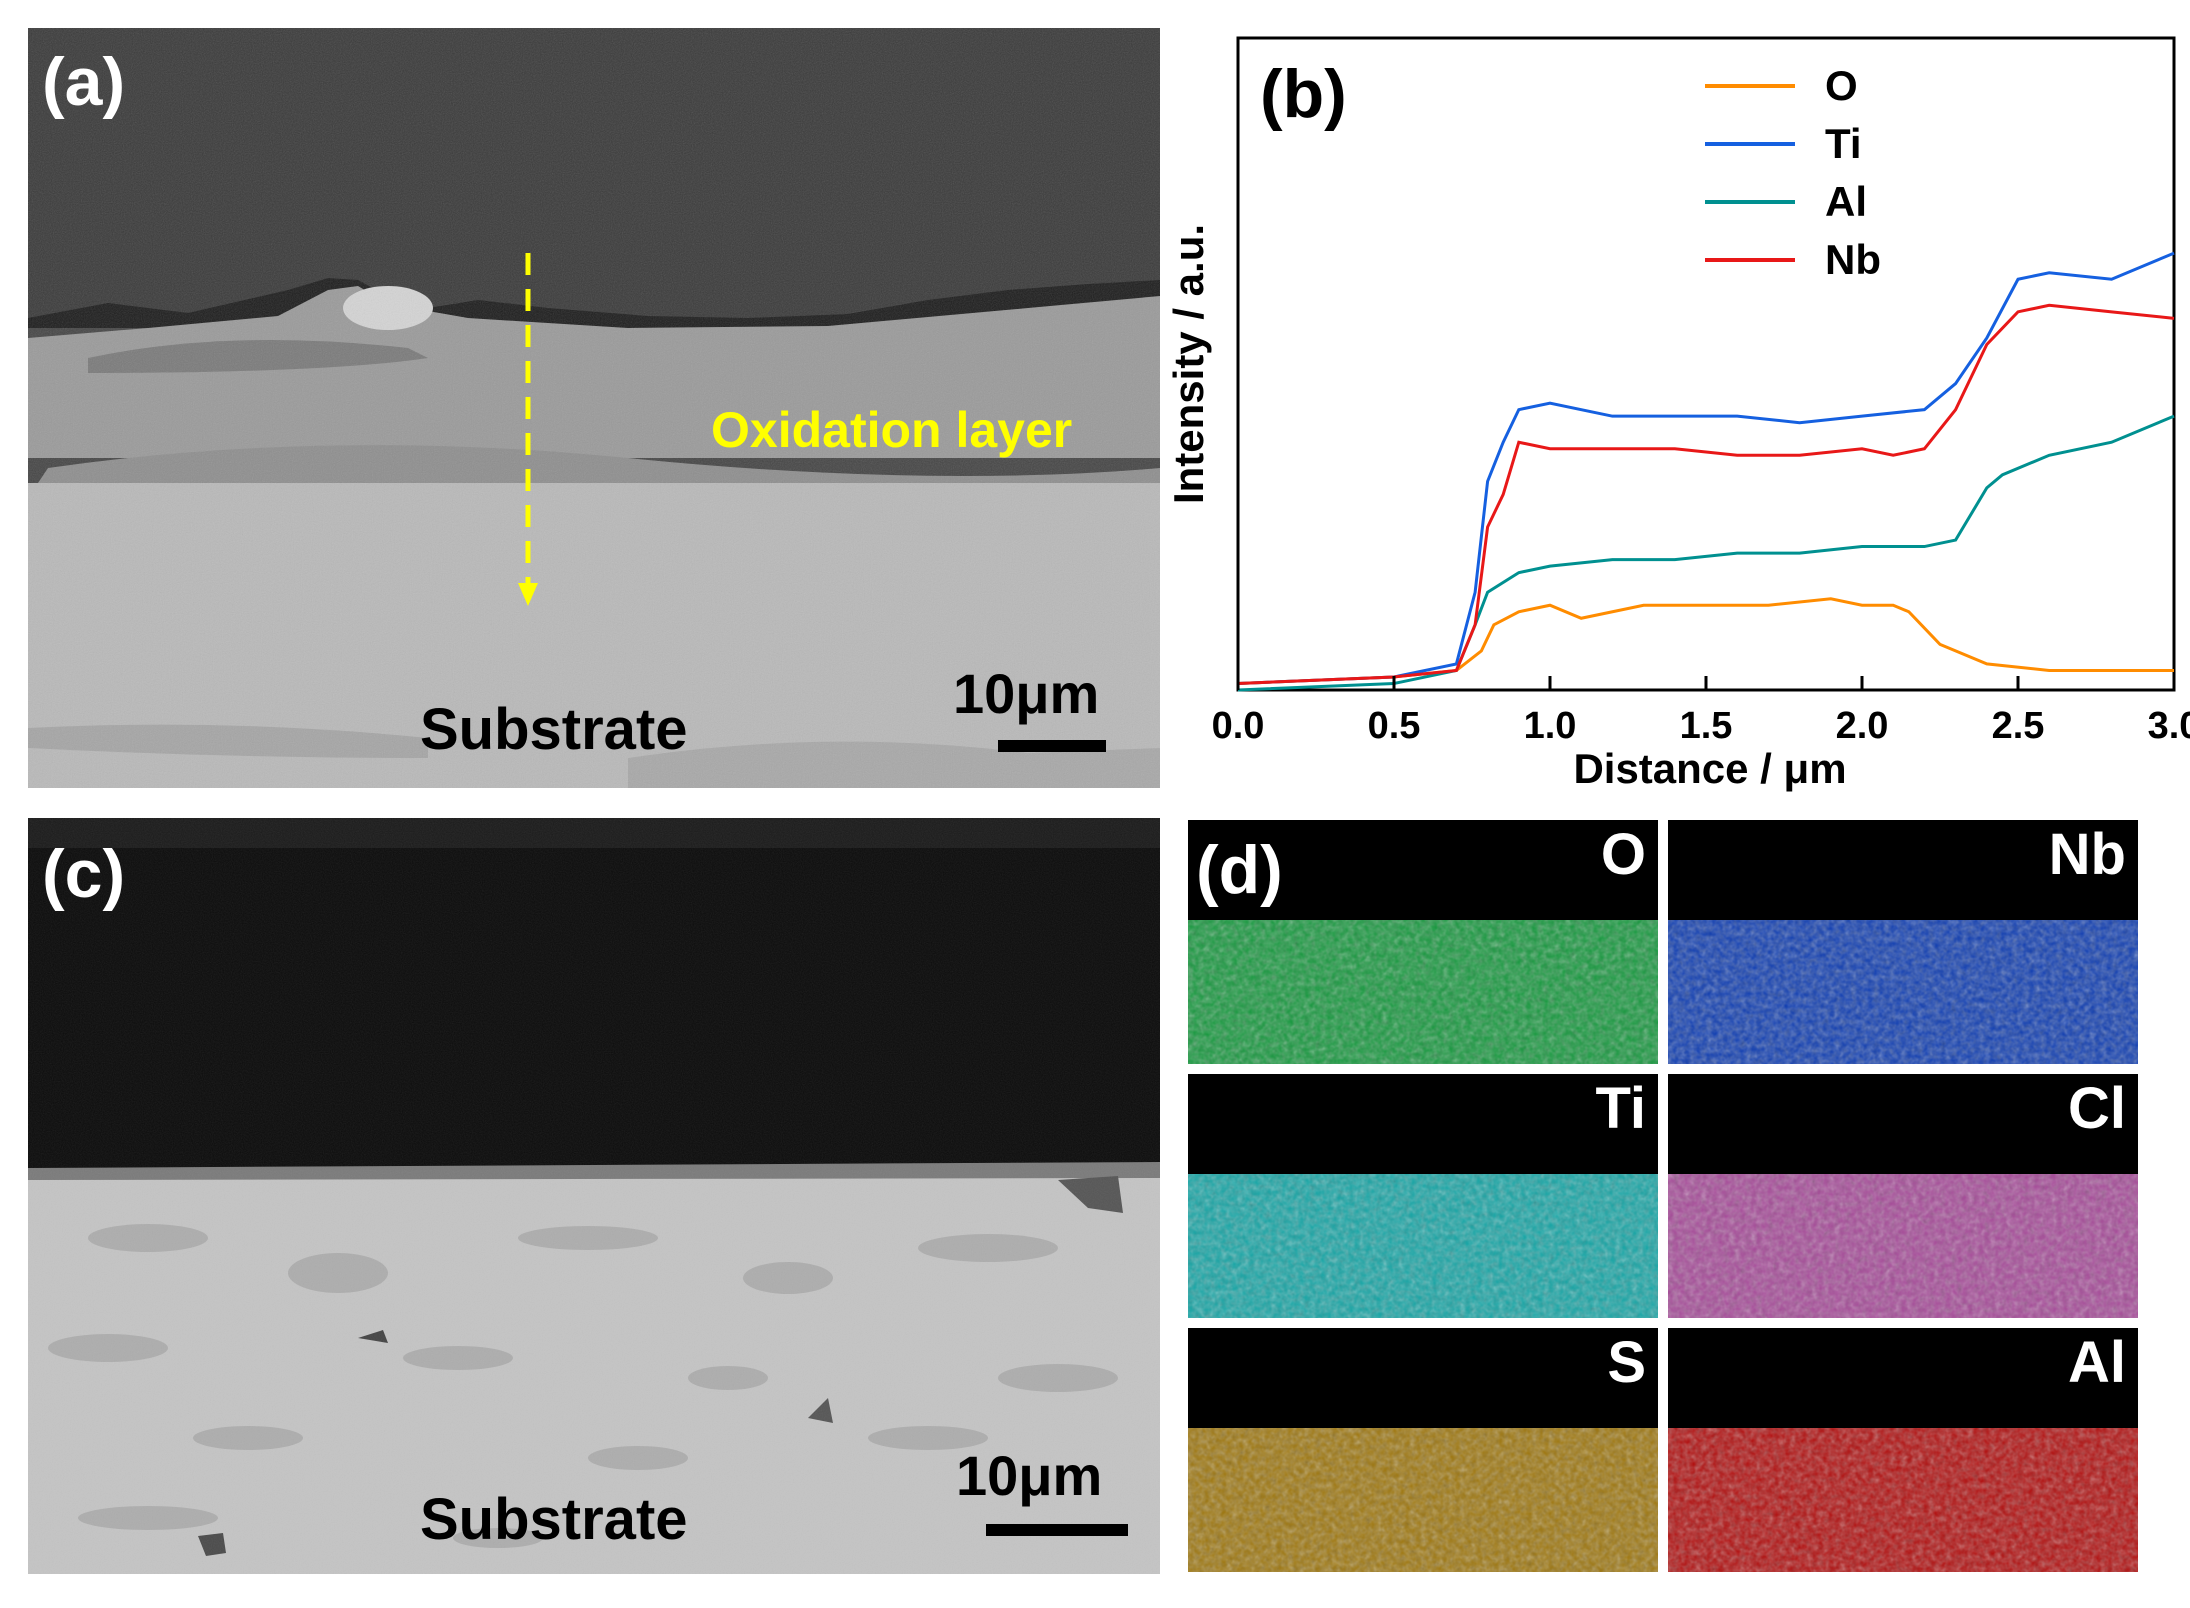  I want to click on eds-map-element-label: S, so click(1626, 1362).